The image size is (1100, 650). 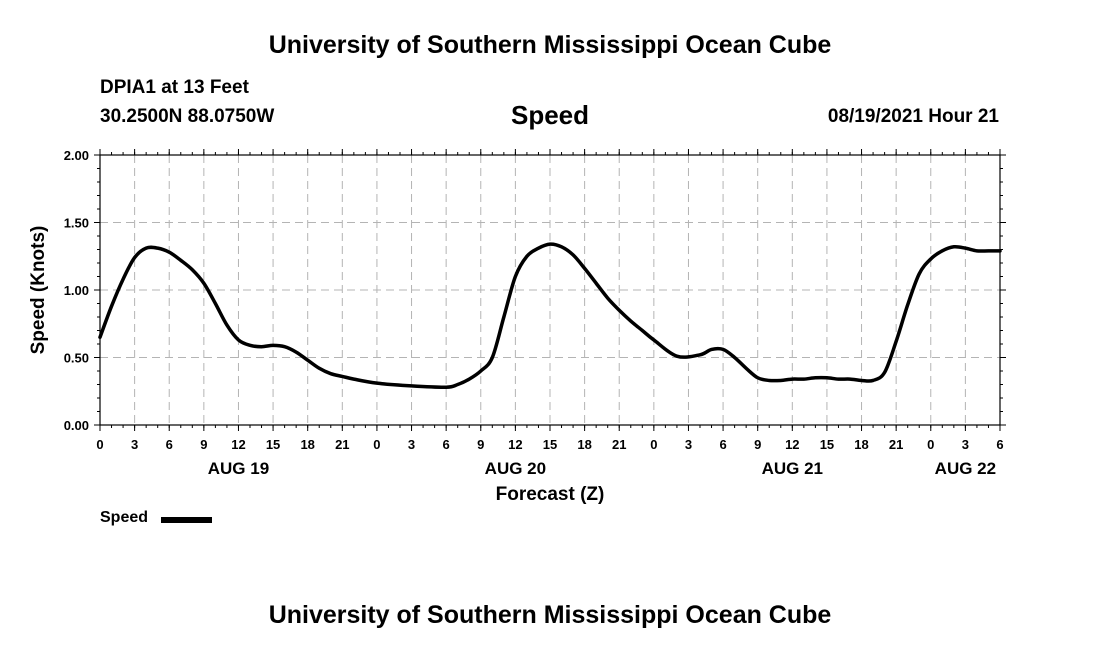 What do you see at coordinates (124, 517) in the screenshot?
I see `legend-label: Speed` at bounding box center [124, 517].